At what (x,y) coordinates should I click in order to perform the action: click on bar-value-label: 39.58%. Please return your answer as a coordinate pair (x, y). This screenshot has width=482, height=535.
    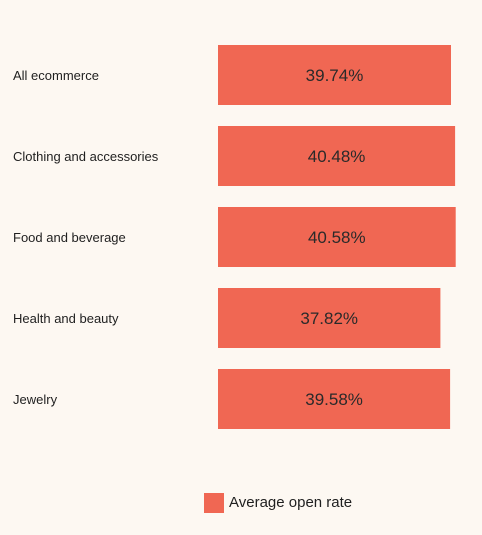
    Looking at the image, I should click on (334, 399).